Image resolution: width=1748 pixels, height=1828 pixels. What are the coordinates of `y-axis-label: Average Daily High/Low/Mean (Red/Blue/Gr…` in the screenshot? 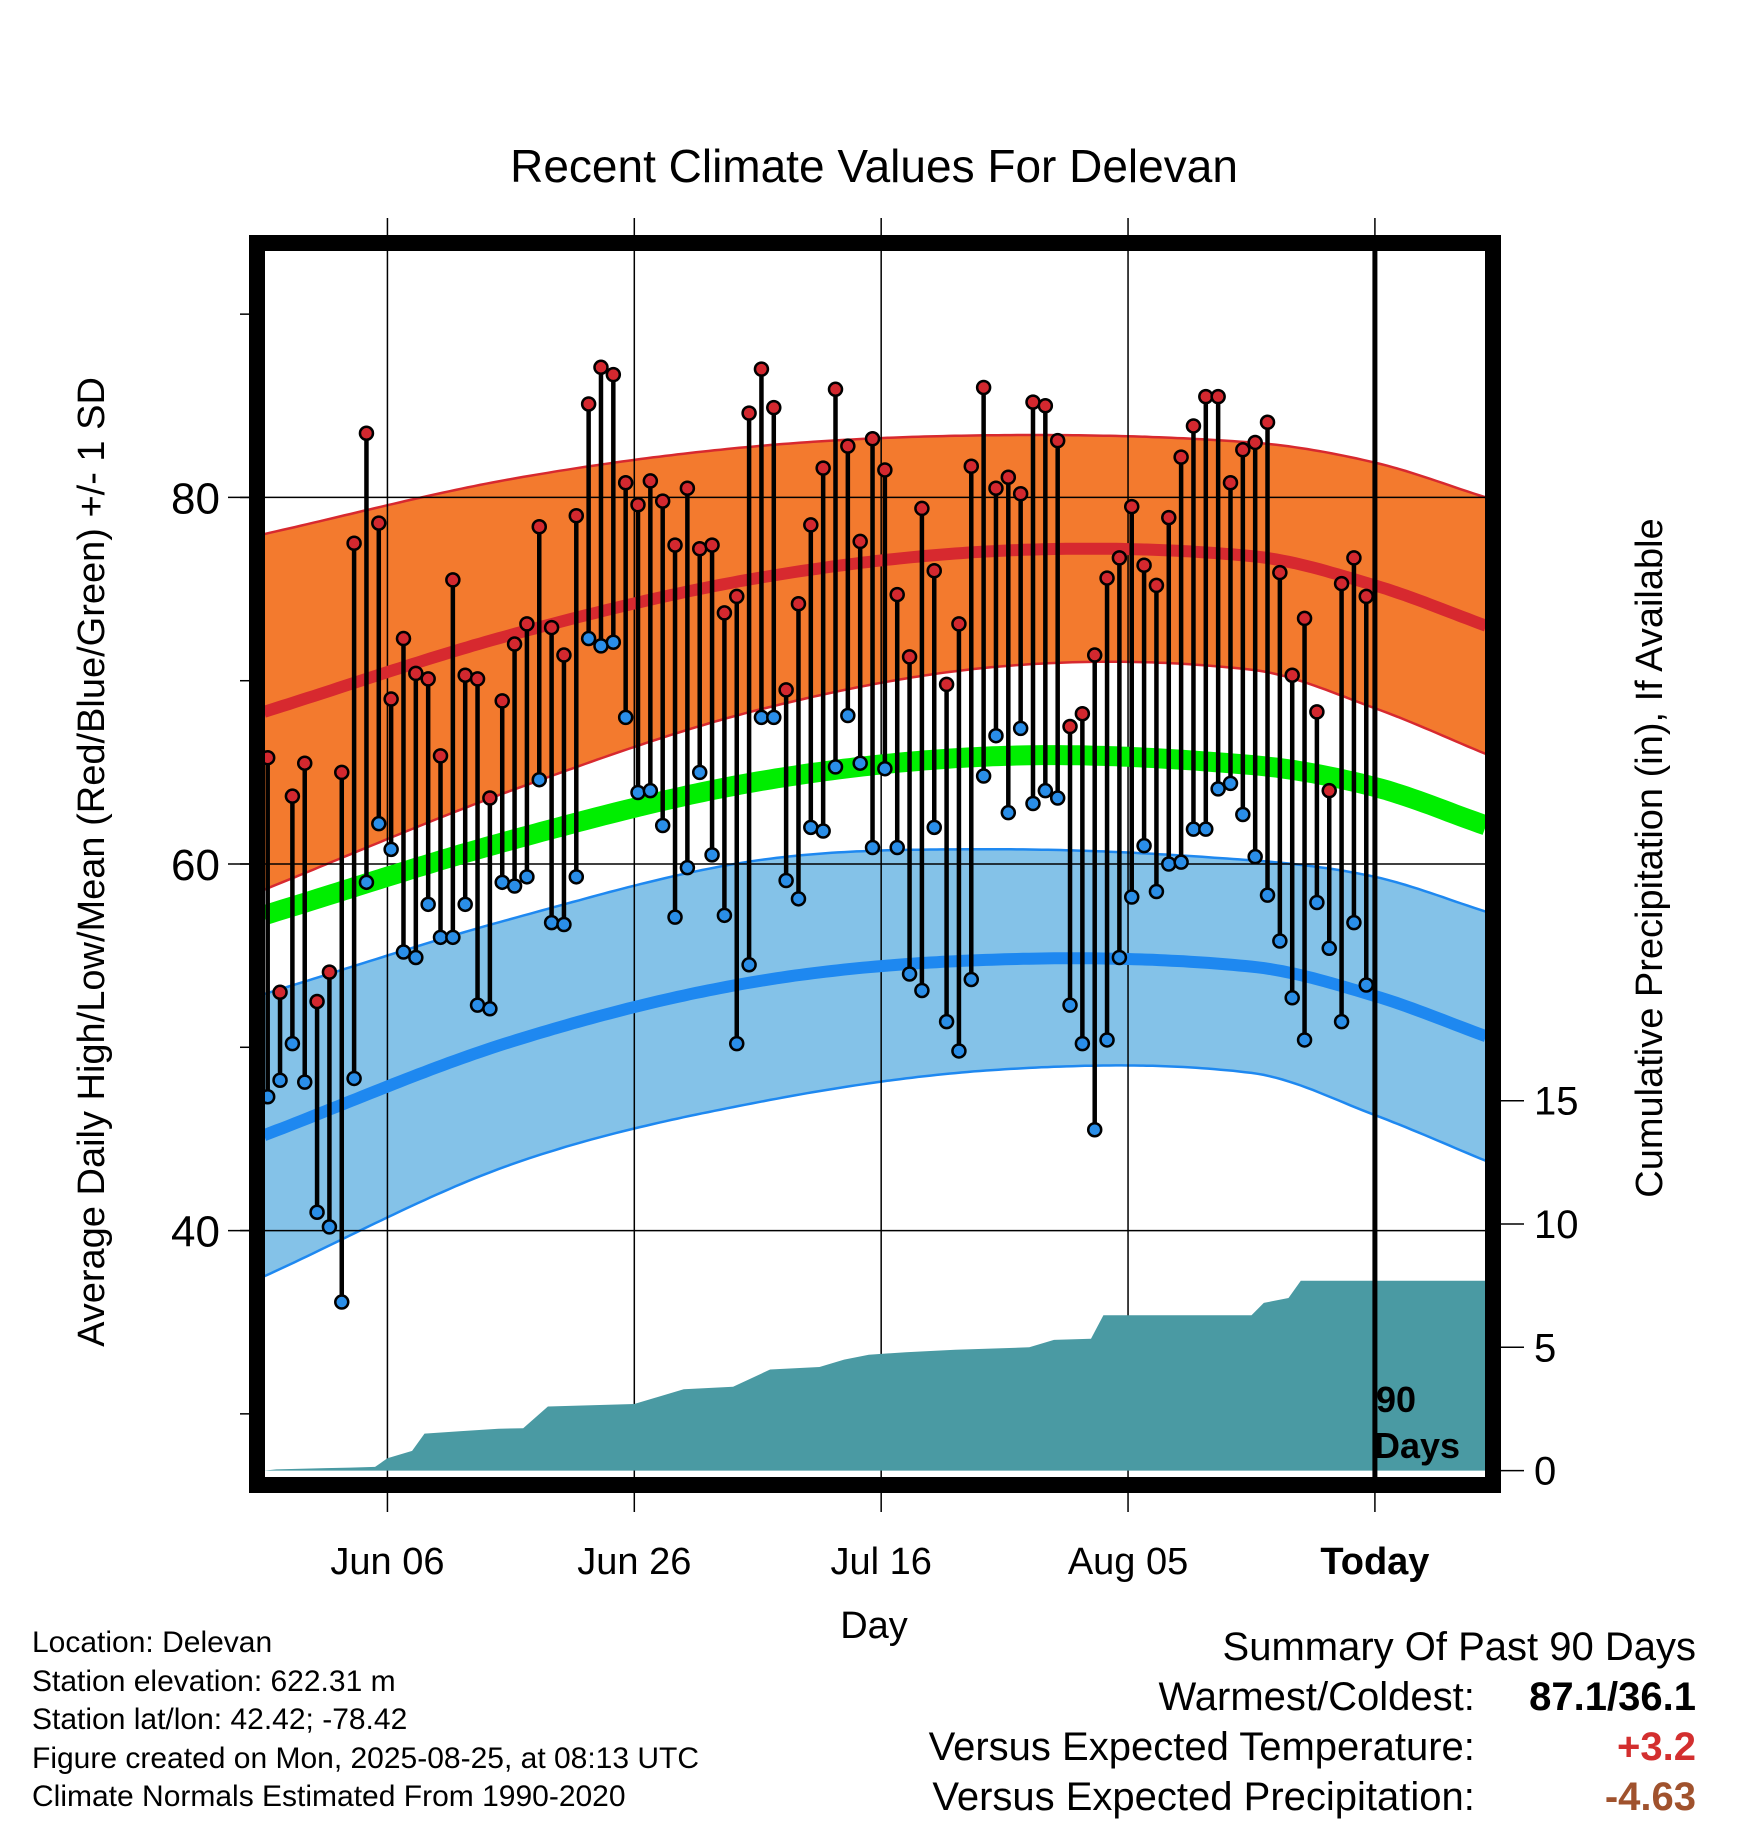 It's located at (92, 862).